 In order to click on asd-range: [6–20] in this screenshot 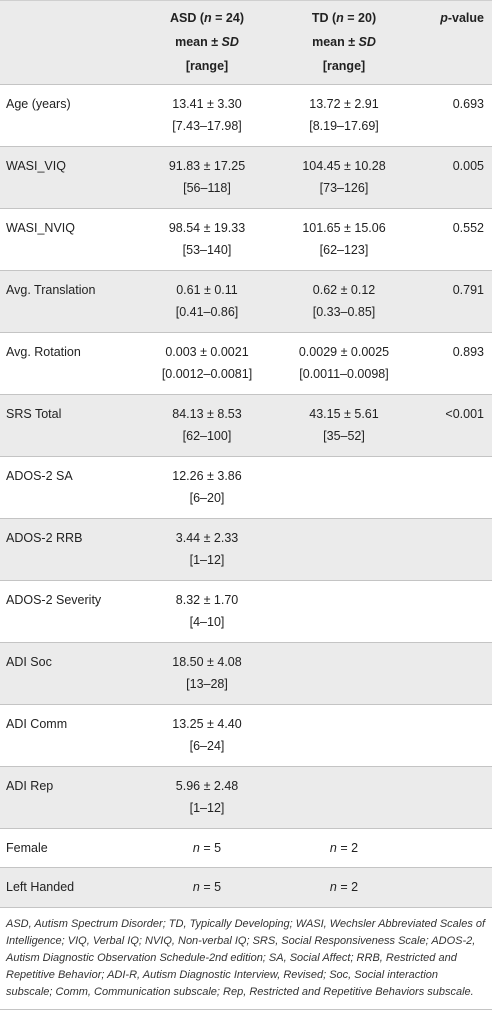, I will do `click(207, 498)`.